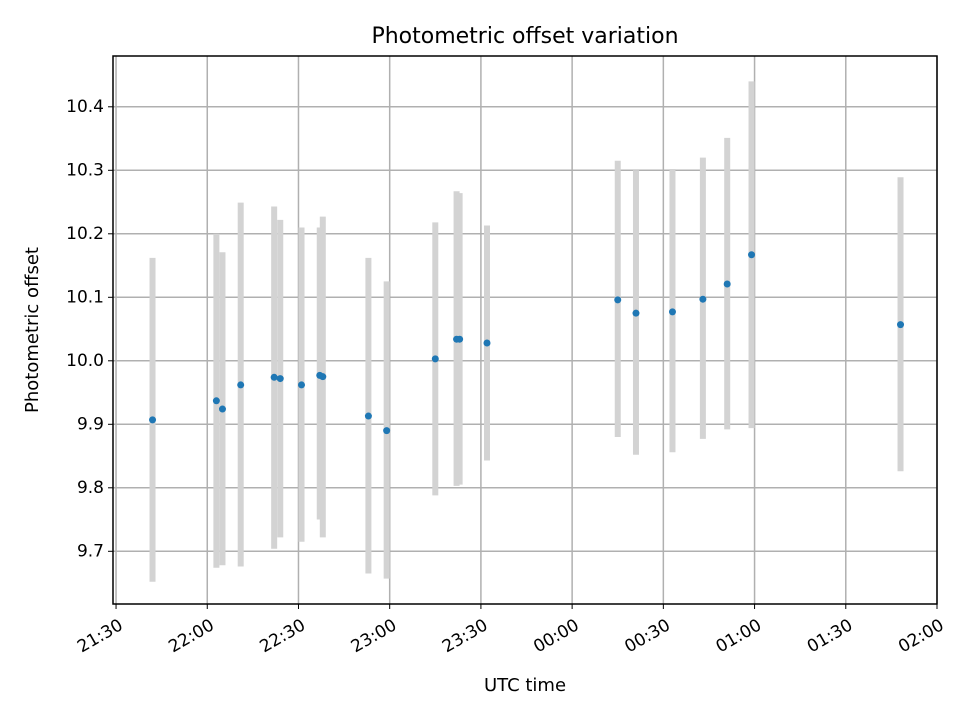 This screenshot has height=720, width=960. What do you see at coordinates (647, 636) in the screenshot?
I see `x-tick-label: 00:30` at bounding box center [647, 636].